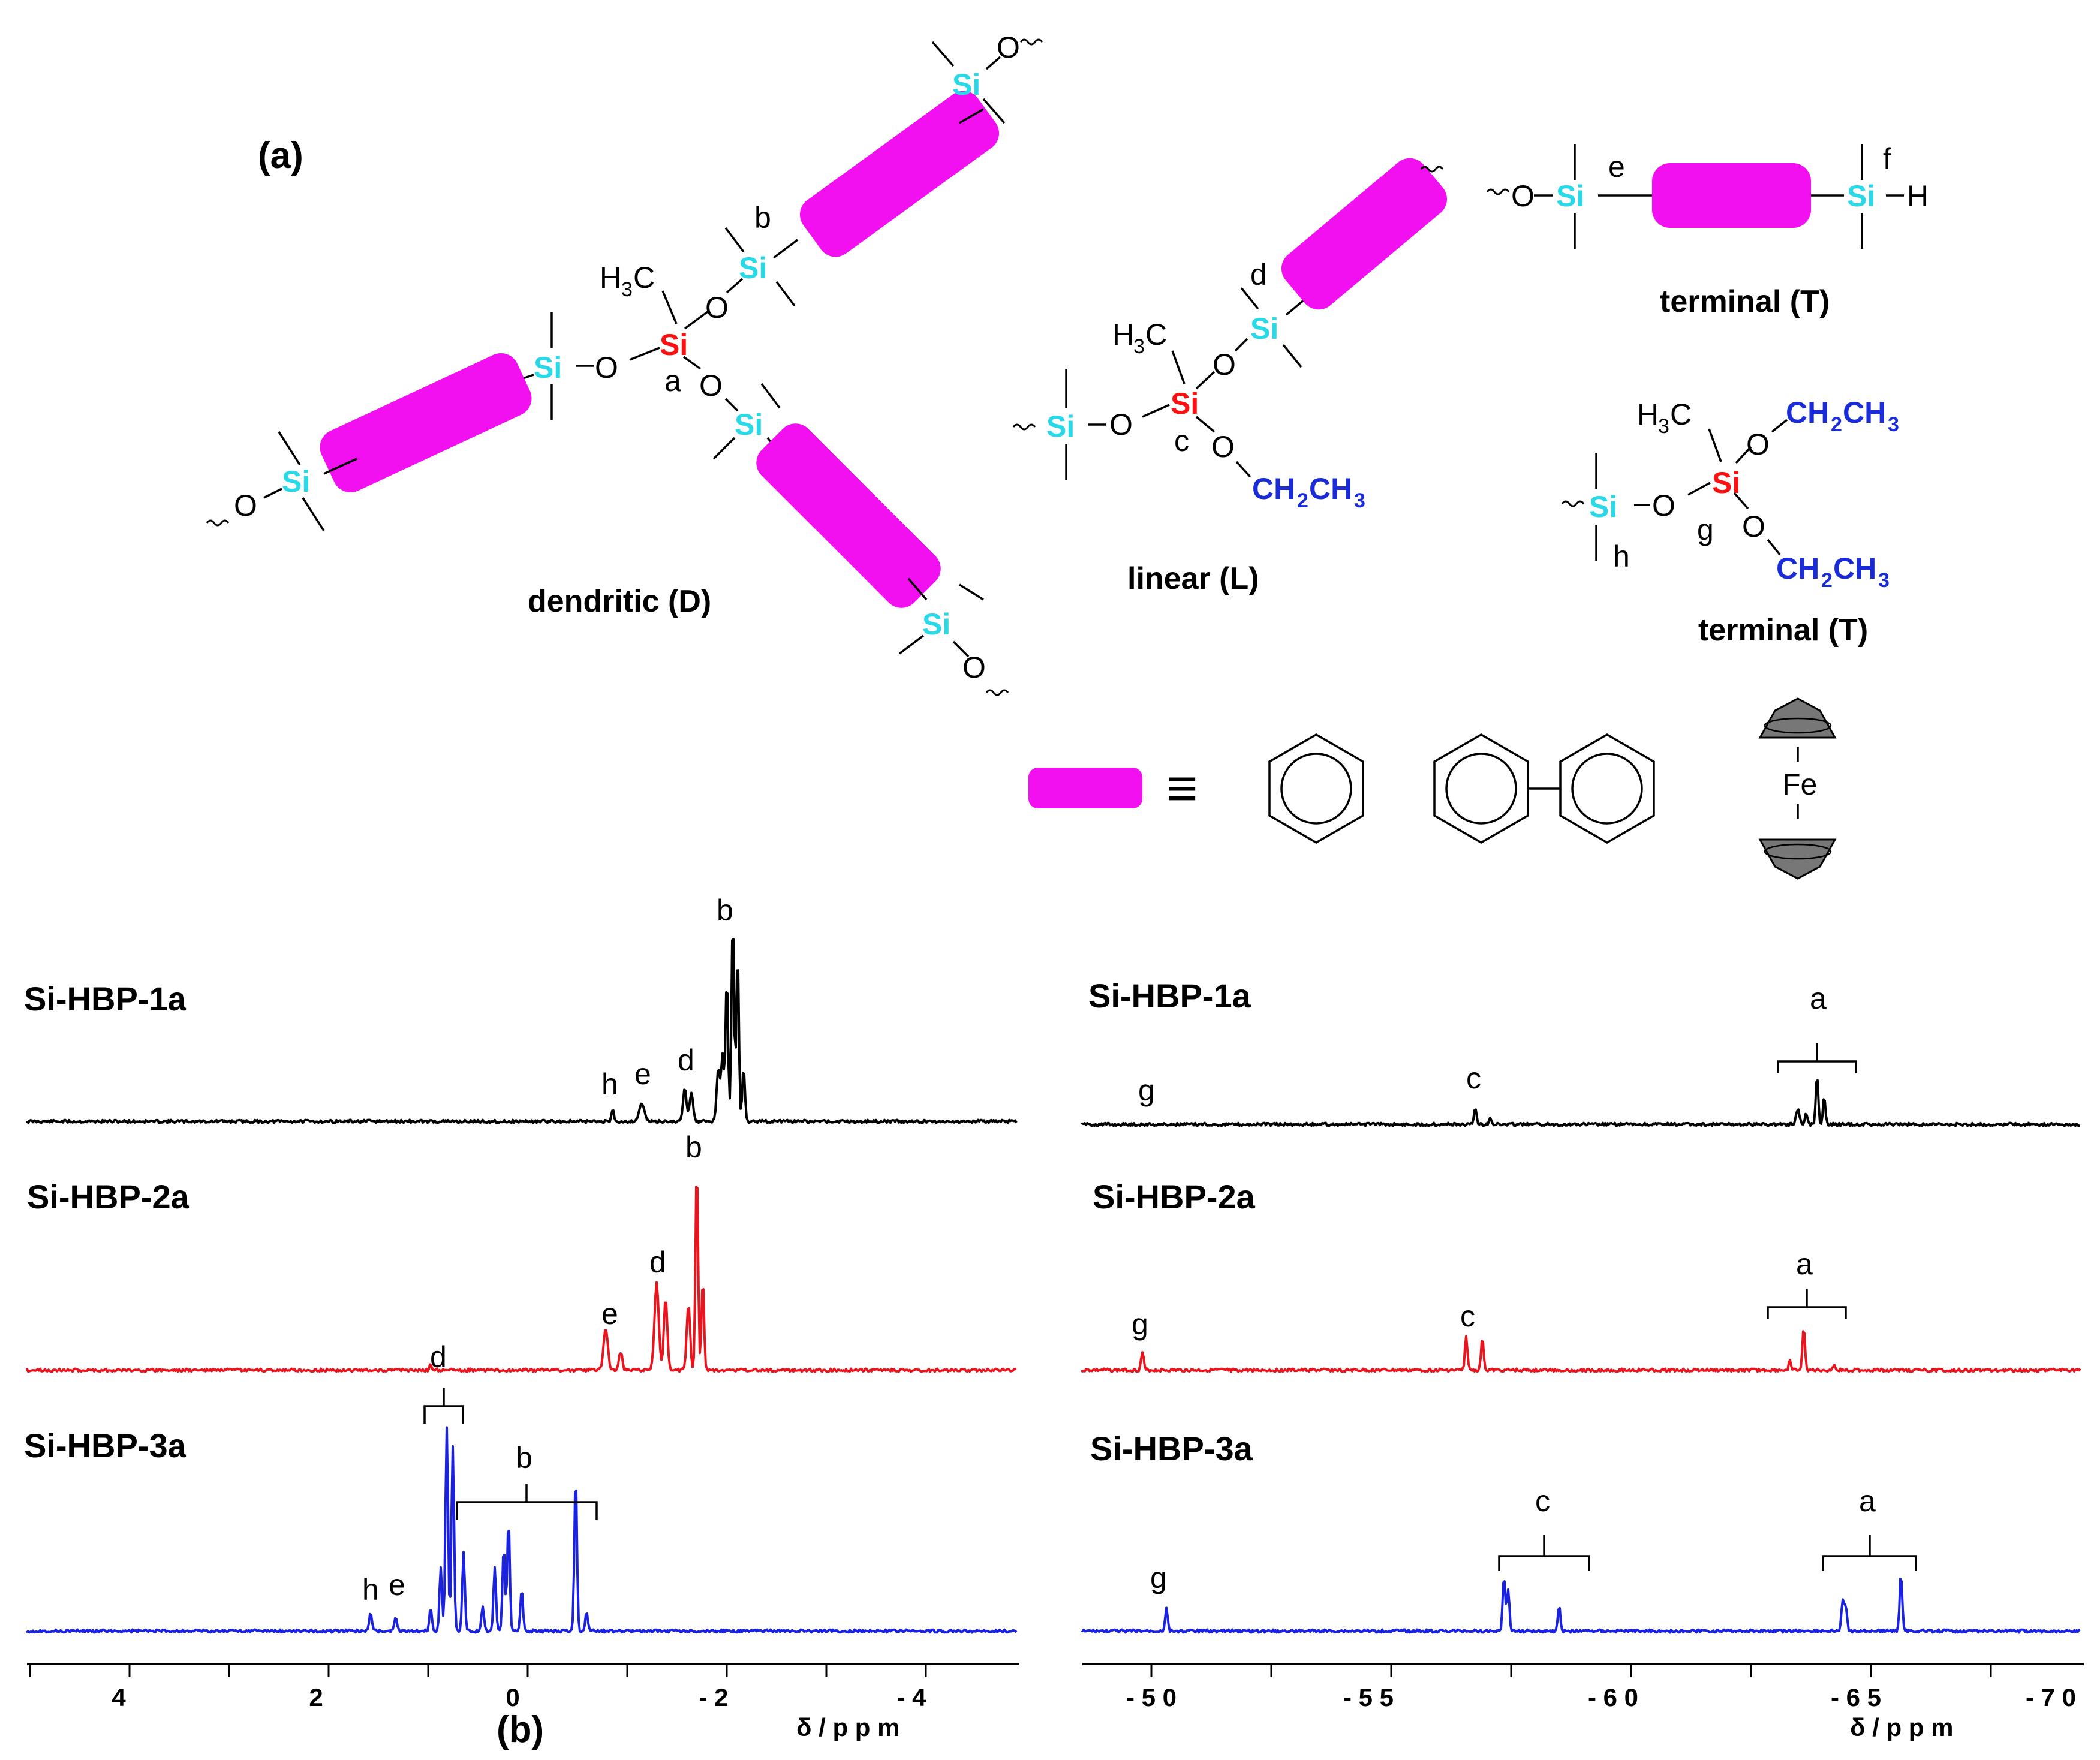  Describe the element at coordinates (627, 289) in the screenshot. I see `dendritic-methyl-sub: 3` at that location.